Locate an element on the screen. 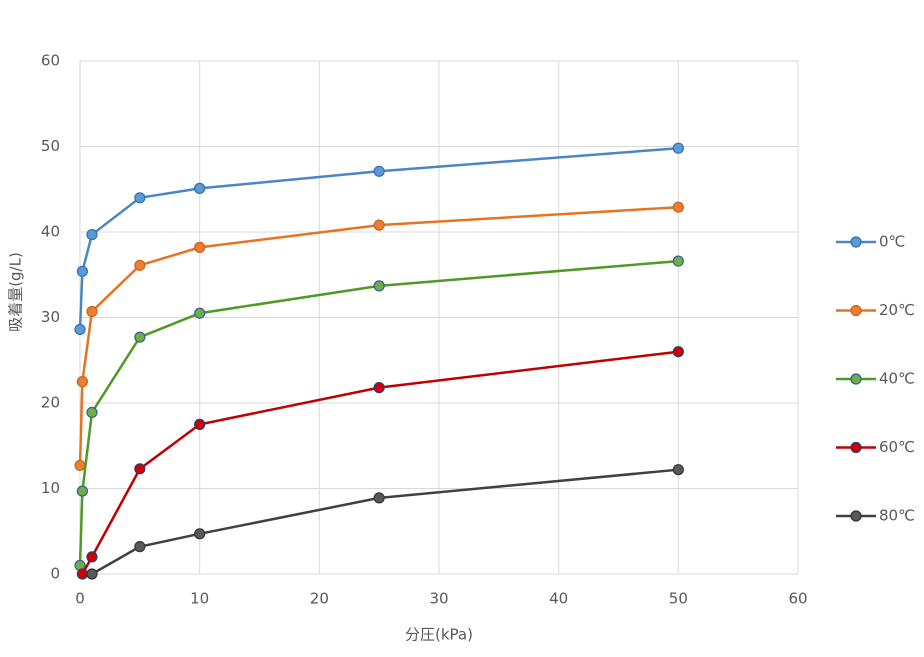 This screenshot has height=657, width=924. x-tick-label: 10 is located at coordinates (199, 599).